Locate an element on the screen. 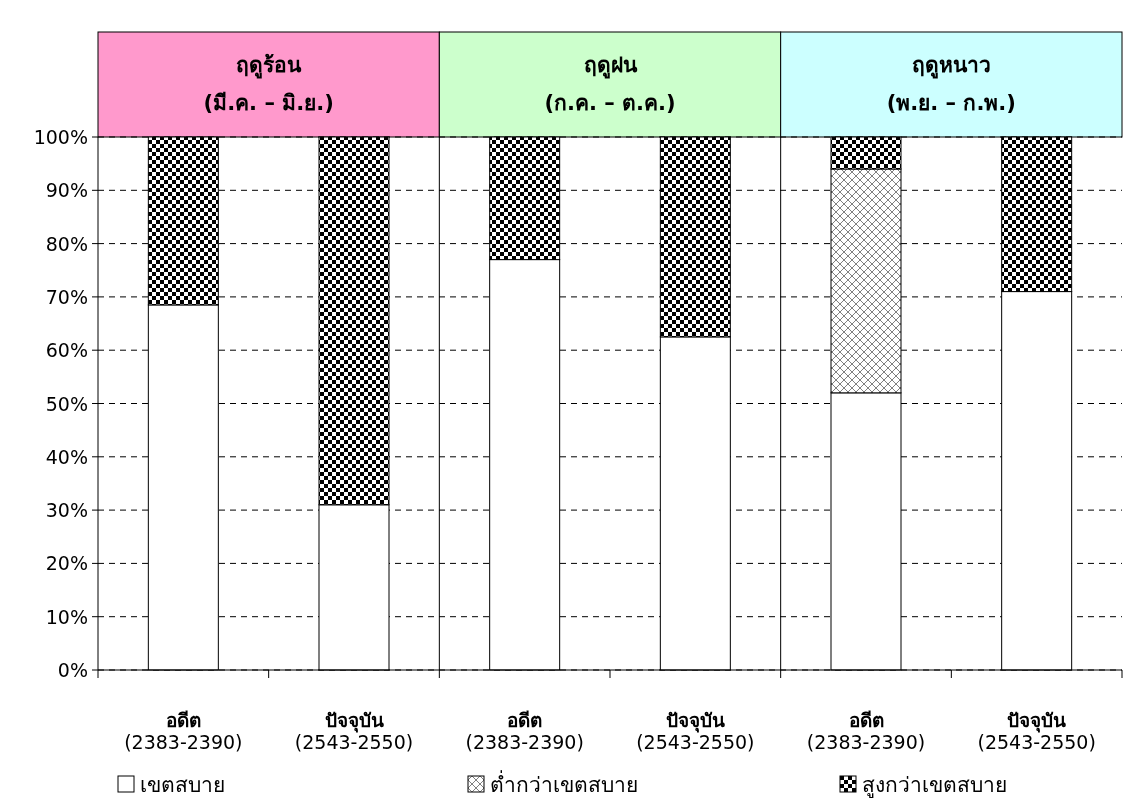 The image size is (1125, 810). text: ฤดูร้อน (มี.ค. – มิ.ย.) is located at coordinates (268, 84).